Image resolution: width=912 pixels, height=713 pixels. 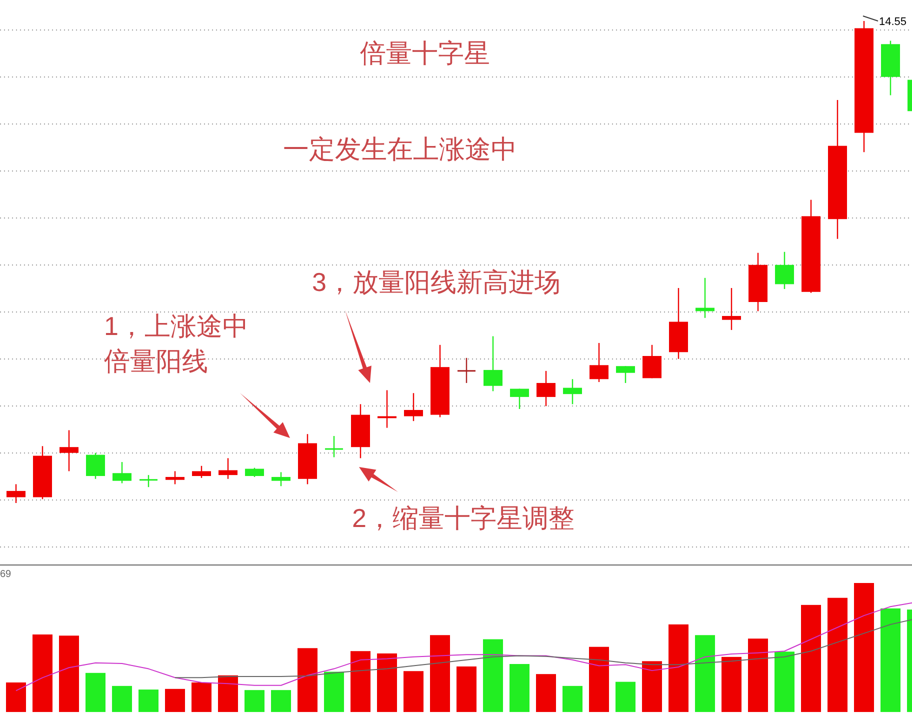 I want to click on annotation: 14.55, so click(x=893, y=22).